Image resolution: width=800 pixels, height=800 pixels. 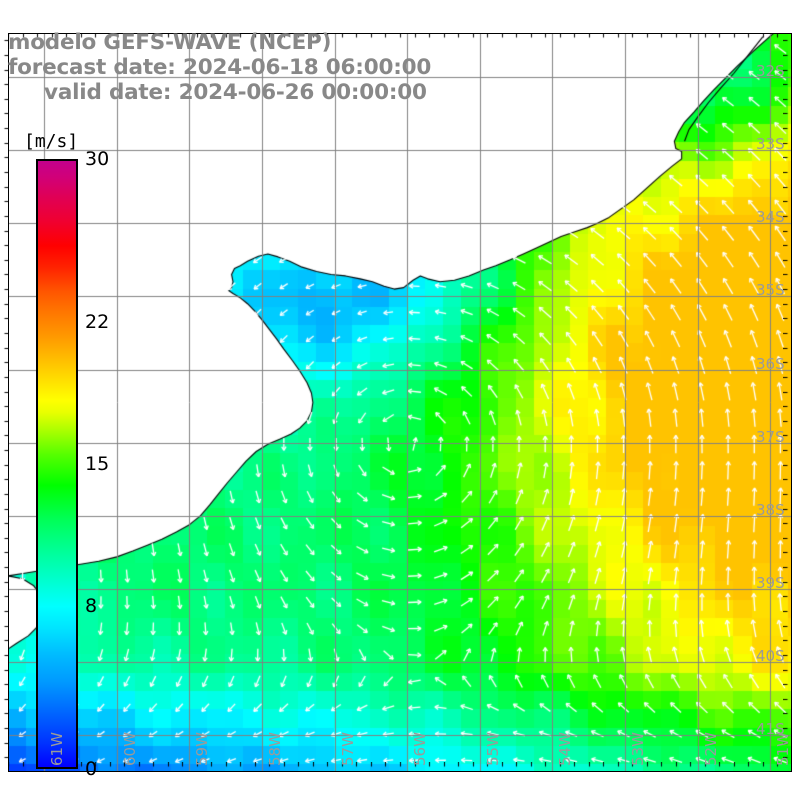 I want to click on lon-label-56W: 56W, so click(x=420, y=749).